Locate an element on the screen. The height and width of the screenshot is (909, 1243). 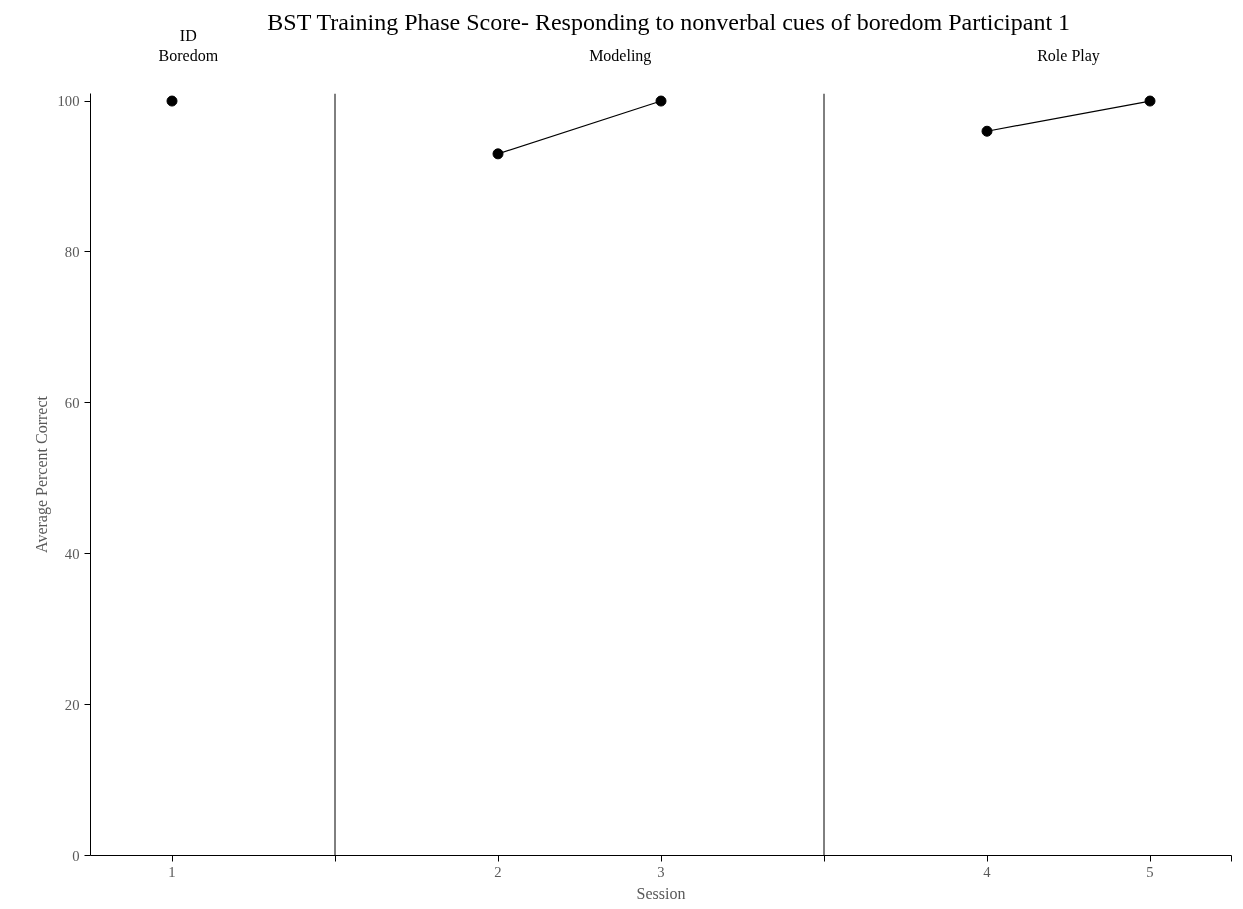
x-tick-label: 3 is located at coordinates (661, 871).